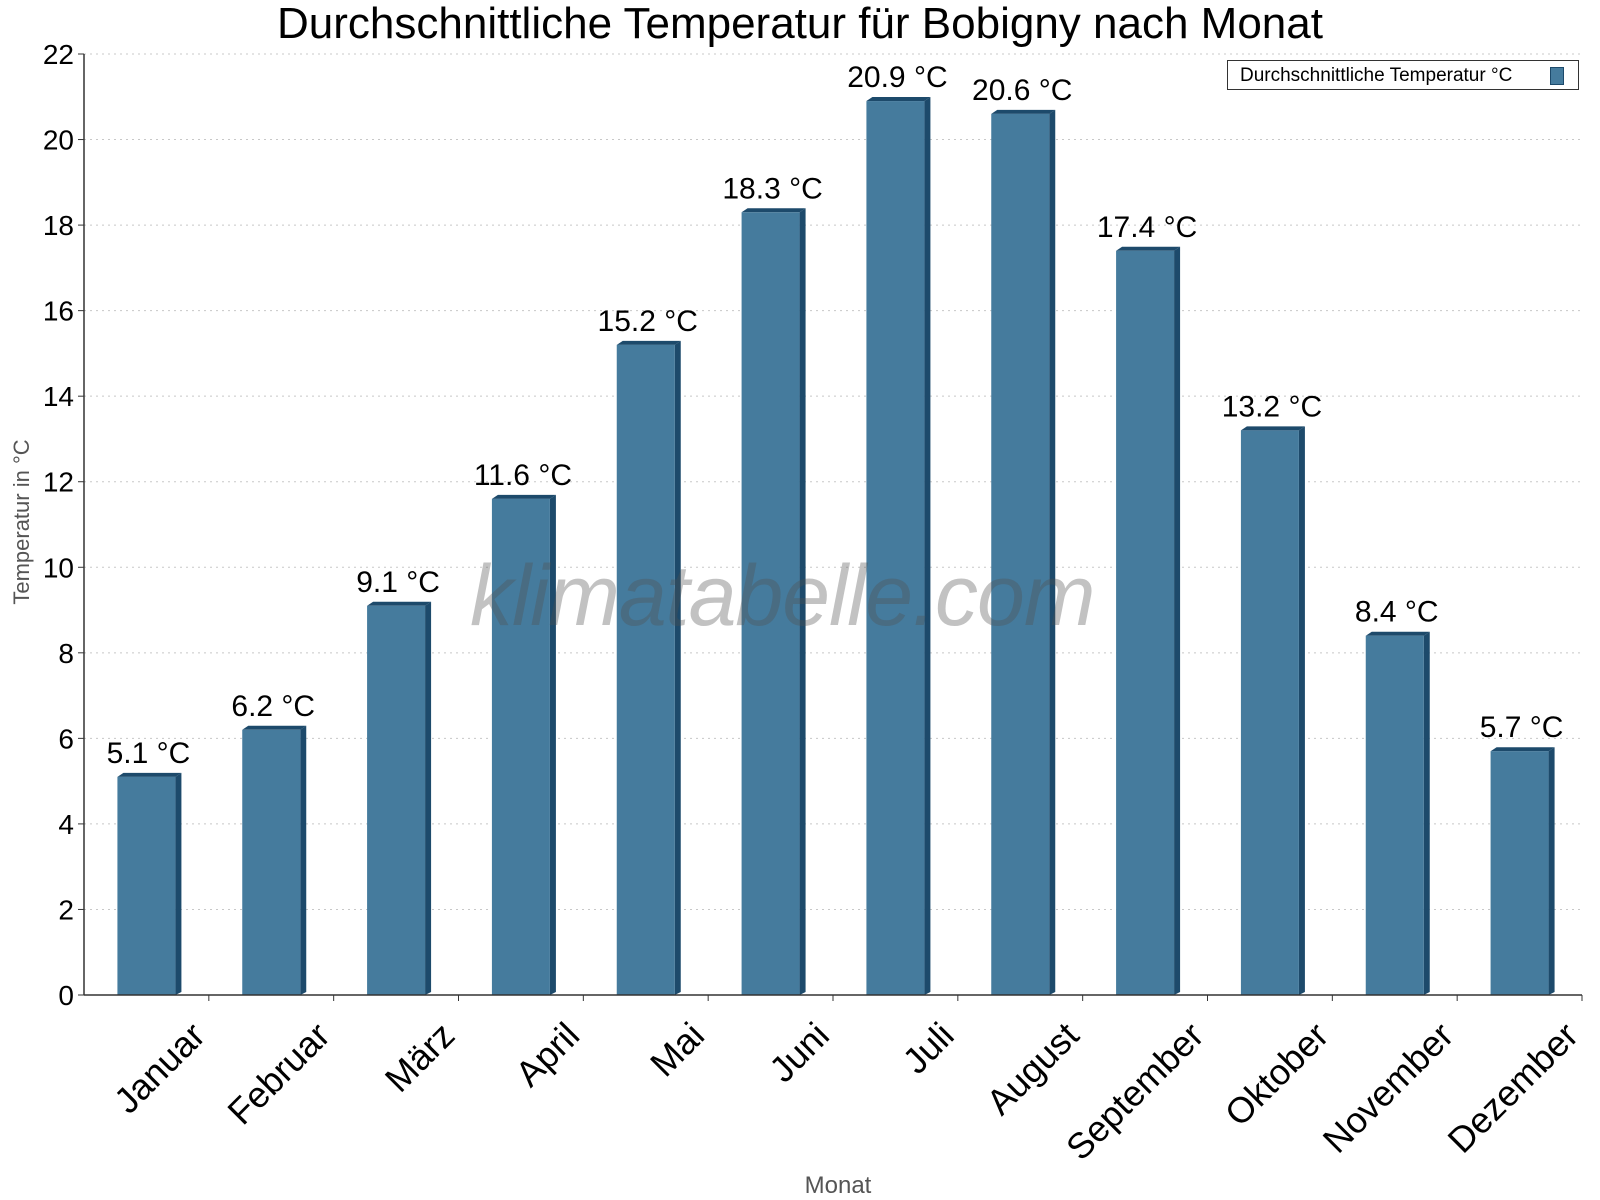 Image resolution: width=1600 pixels, height=1200 pixels. Describe the element at coordinates (1388, 1087) in the screenshot. I see `x-tick-label: November` at that location.